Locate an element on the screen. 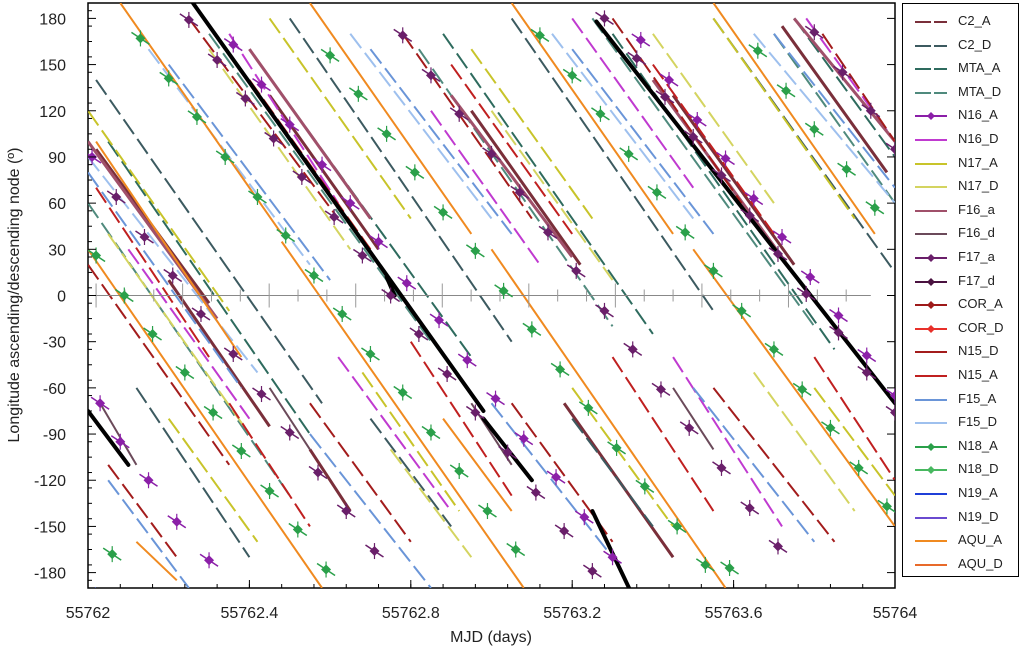 The image size is (1024, 650). legend-label: AQU_D is located at coordinates (980, 563).